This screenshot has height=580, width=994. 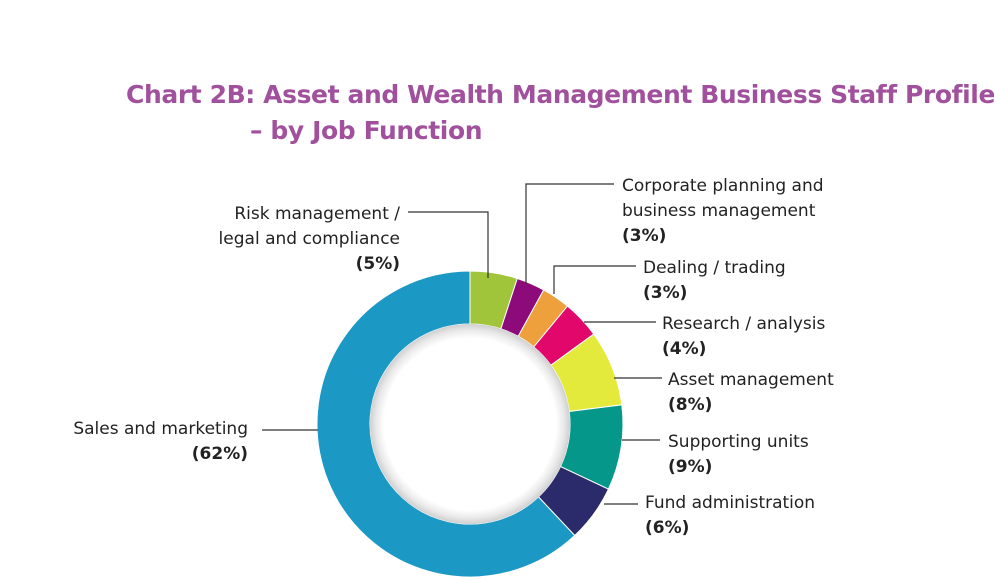 I want to click on slice-label: business management, so click(x=719, y=211).